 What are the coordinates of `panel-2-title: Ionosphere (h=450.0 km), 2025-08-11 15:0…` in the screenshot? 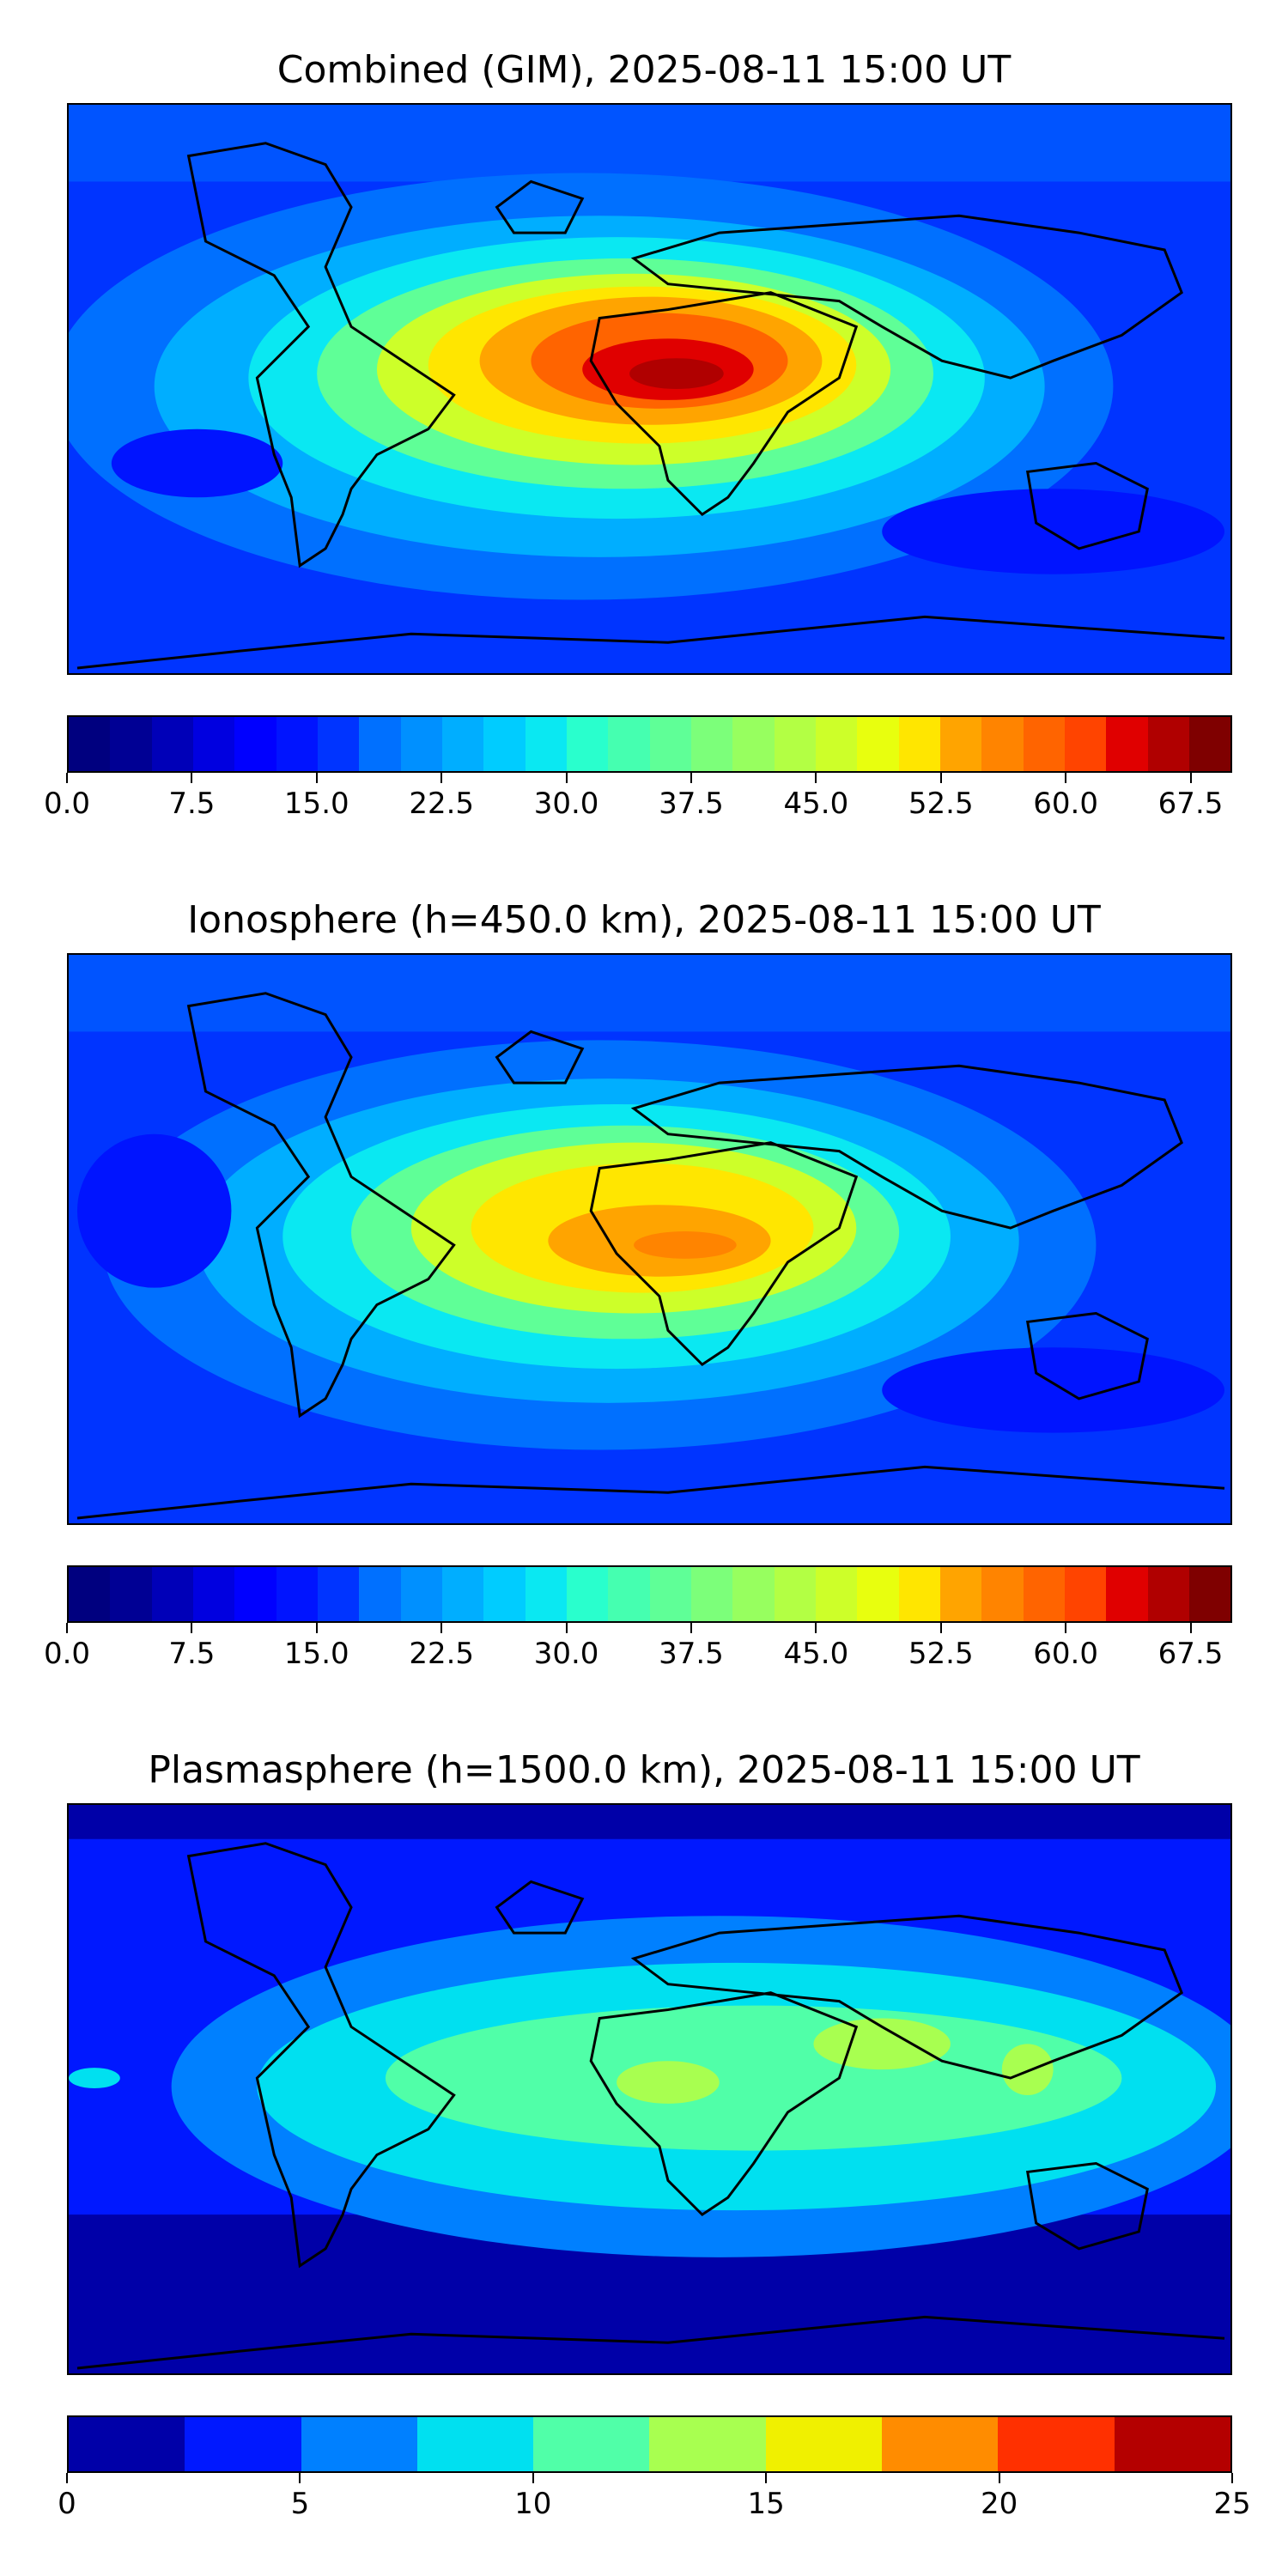 It's located at (644, 920).